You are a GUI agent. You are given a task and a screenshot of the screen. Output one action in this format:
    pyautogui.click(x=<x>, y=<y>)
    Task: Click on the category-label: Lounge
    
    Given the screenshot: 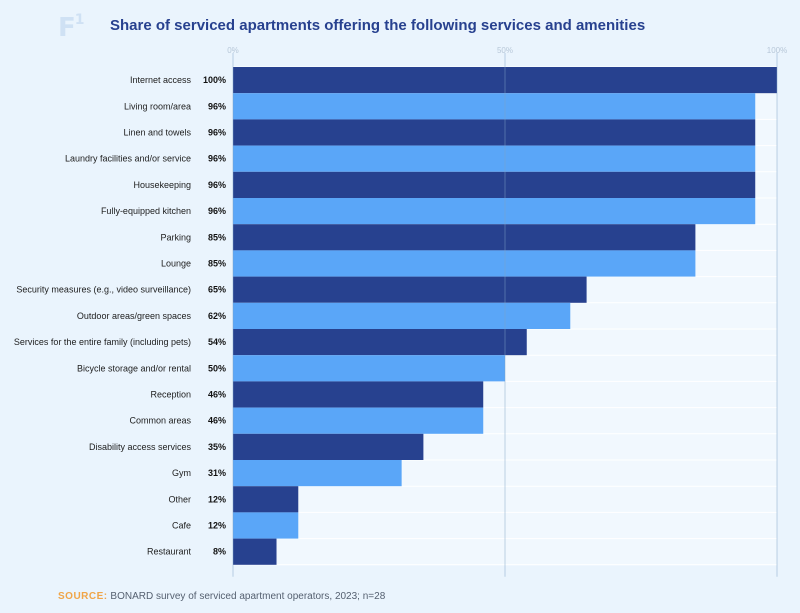 What is the action you would take?
    pyautogui.click(x=176, y=264)
    